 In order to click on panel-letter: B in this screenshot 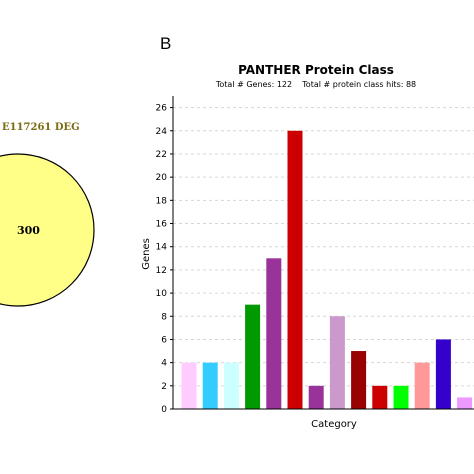, I will do `click(165, 43)`.